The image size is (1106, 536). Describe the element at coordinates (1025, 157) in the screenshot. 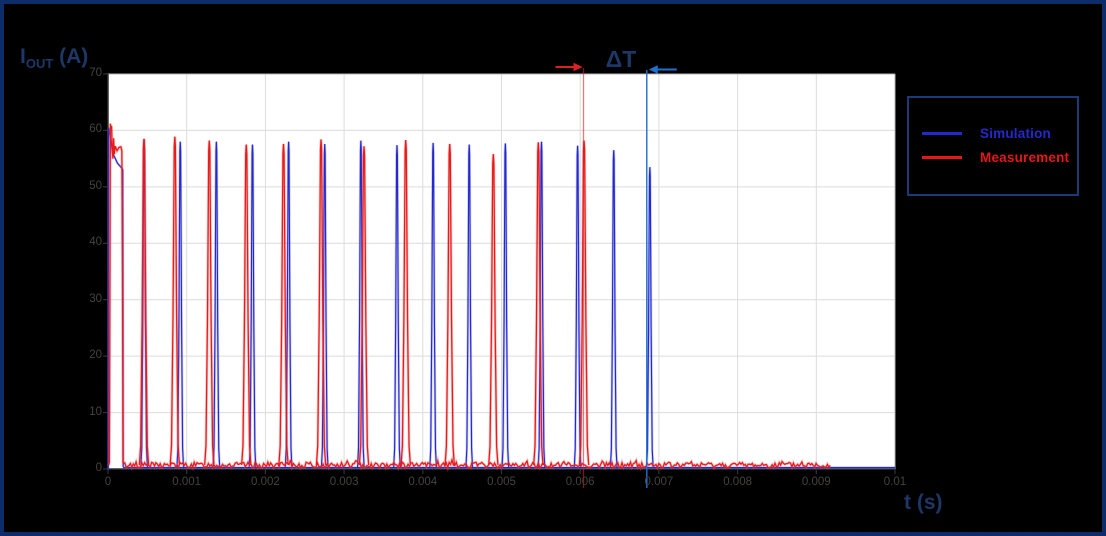

I see `legend-measurement-label: Measurement` at that location.